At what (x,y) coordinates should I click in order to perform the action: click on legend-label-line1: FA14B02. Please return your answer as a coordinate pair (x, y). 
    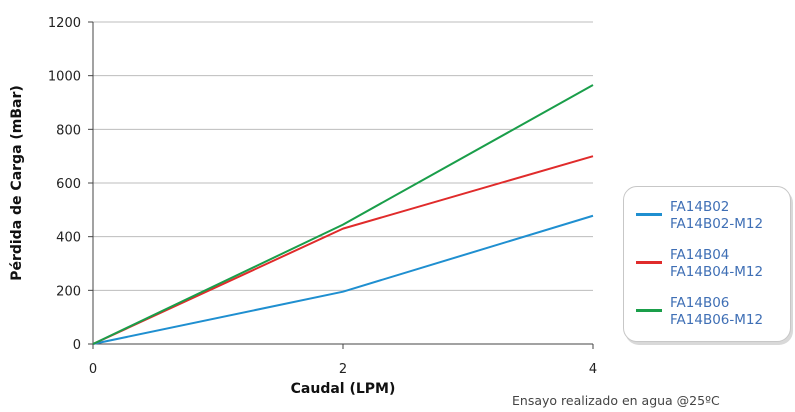
    Looking at the image, I should click on (700, 207).